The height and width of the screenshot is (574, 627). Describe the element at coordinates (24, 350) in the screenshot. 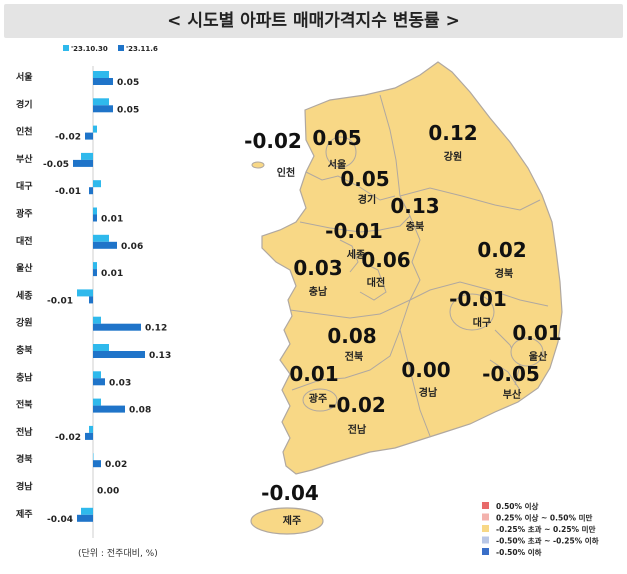

I see `category-label: 충북` at that location.